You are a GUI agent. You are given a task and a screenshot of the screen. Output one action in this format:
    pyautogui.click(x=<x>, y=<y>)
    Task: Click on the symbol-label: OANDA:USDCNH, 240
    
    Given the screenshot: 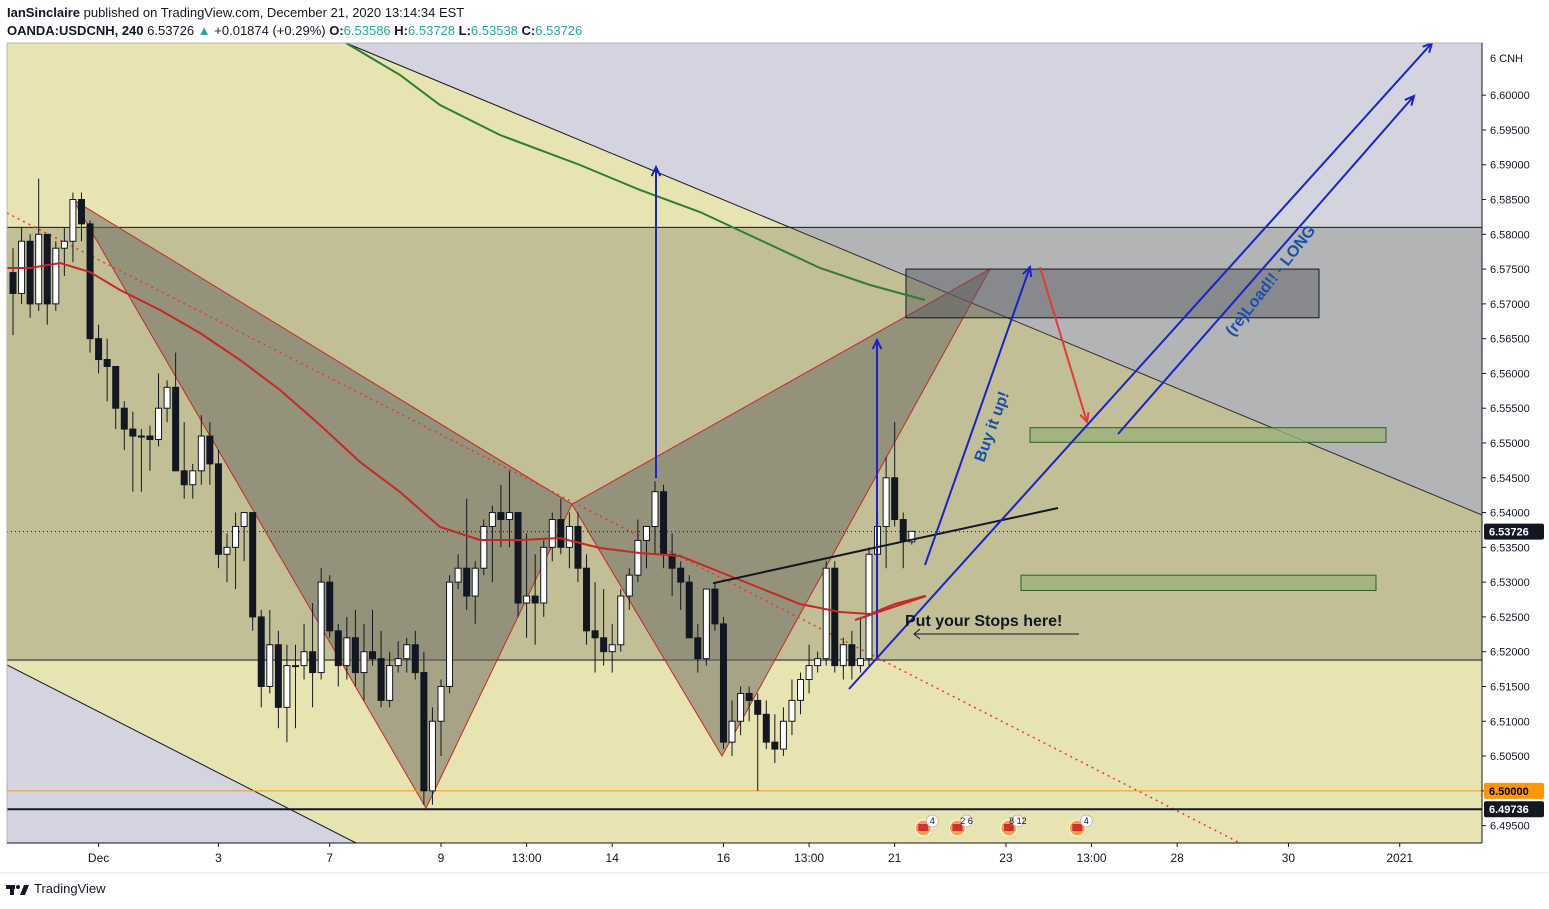 What is the action you would take?
    pyautogui.click(x=75, y=30)
    